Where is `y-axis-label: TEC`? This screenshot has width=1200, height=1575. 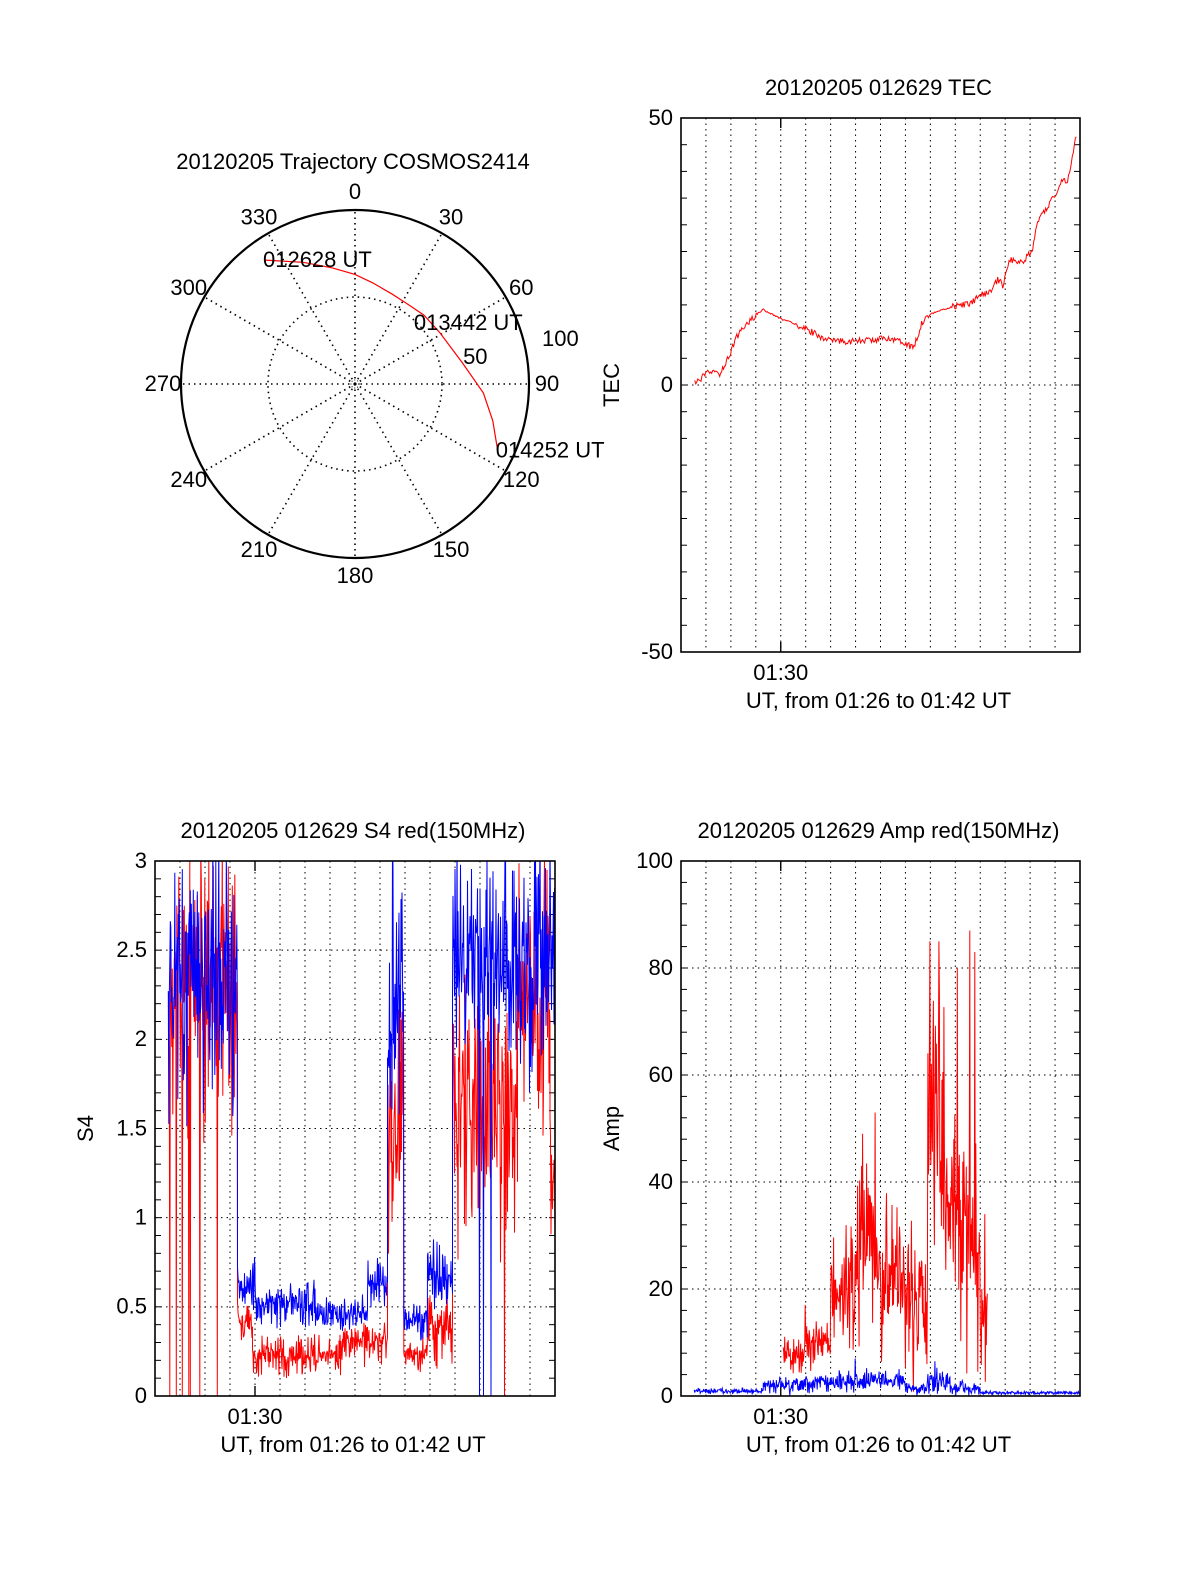 y-axis-label: TEC is located at coordinates (611, 385).